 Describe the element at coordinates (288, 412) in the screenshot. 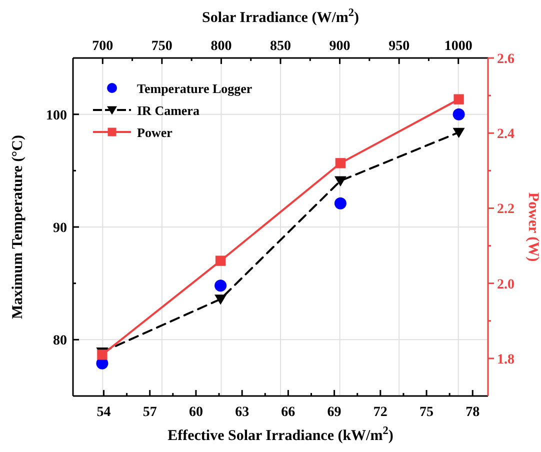

I see `x-tick-label: 66` at that location.